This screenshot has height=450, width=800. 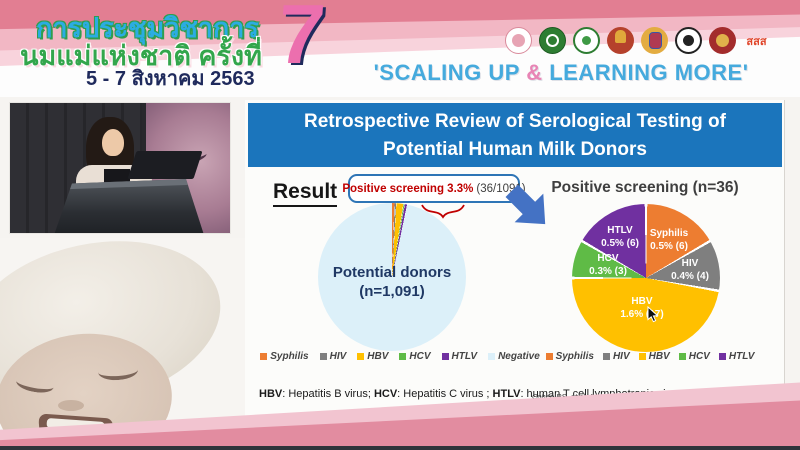 I want to click on mother-and-child-logo-icon, so click(x=518, y=40).